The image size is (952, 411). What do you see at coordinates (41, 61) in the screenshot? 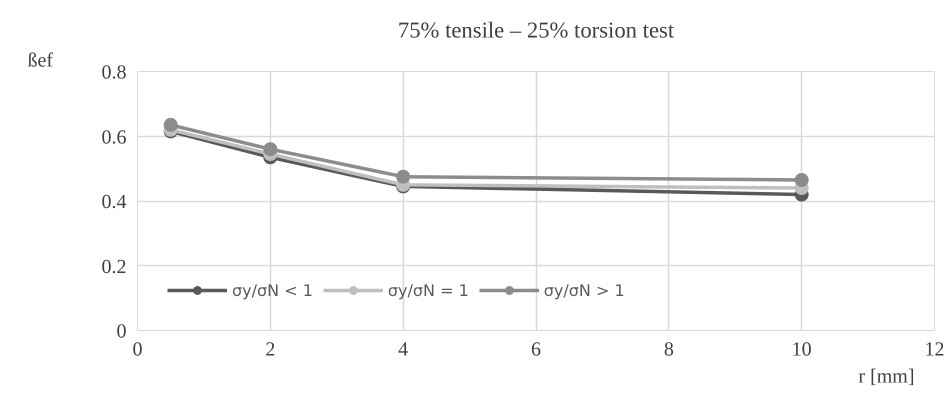
I see `y-axis-title: ßef` at bounding box center [41, 61].